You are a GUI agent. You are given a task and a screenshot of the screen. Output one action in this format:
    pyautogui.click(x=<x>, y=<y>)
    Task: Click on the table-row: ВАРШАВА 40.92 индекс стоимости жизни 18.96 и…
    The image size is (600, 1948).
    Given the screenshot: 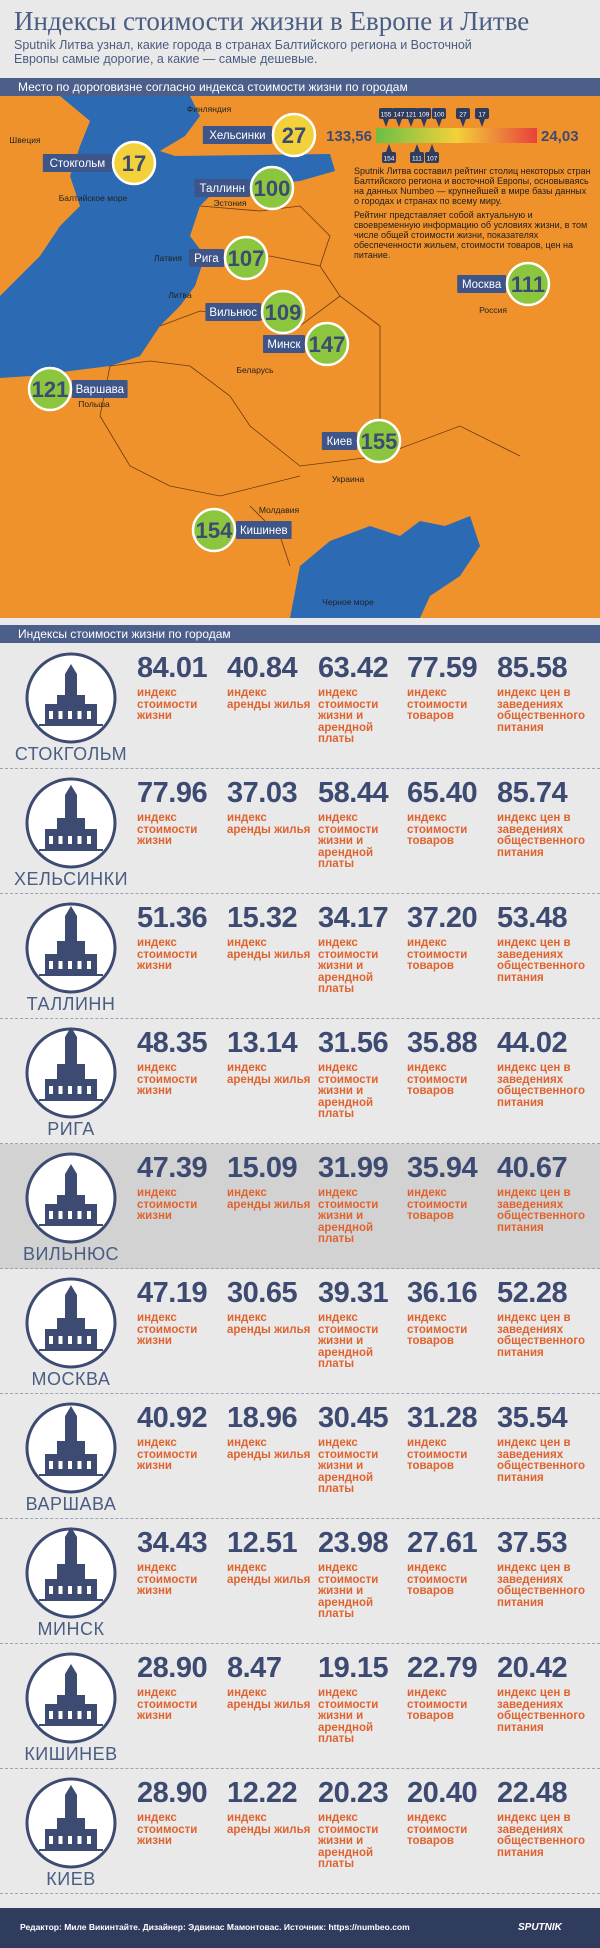 What is the action you would take?
    pyautogui.click(x=300, y=1456)
    